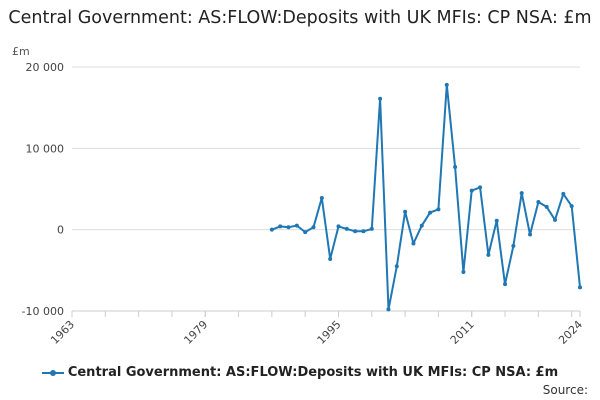  I want to click on x-tick-label: 2011, so click(462, 332).